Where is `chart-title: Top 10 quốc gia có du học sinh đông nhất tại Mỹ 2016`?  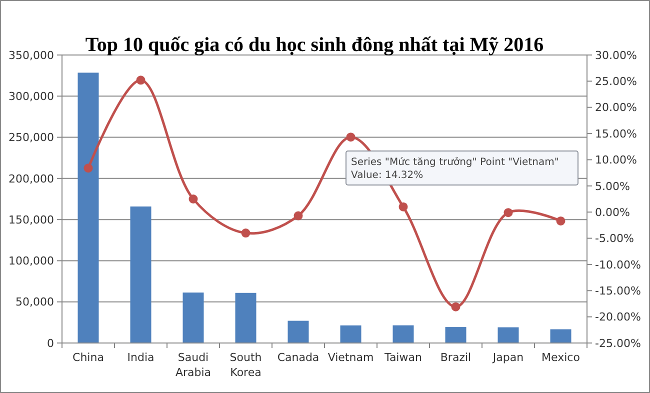 chart-title: Top 10 quốc gia có du học sinh đông nhất tại Mỹ 2016 is located at coordinates (314, 45).